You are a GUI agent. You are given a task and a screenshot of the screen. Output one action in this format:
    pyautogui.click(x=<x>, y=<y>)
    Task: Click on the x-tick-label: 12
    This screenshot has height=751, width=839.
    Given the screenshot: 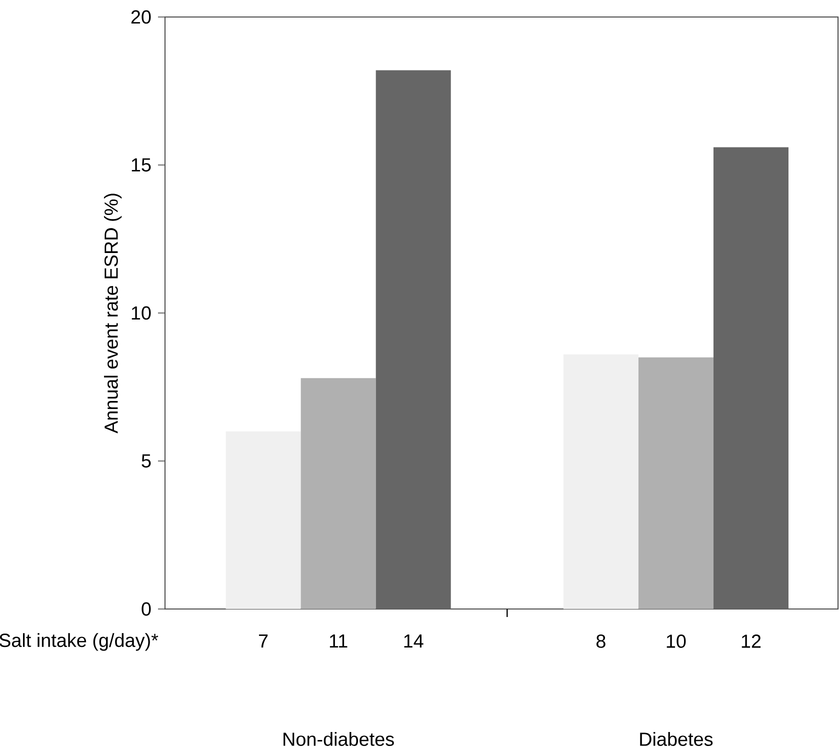 What is the action you would take?
    pyautogui.click(x=751, y=641)
    